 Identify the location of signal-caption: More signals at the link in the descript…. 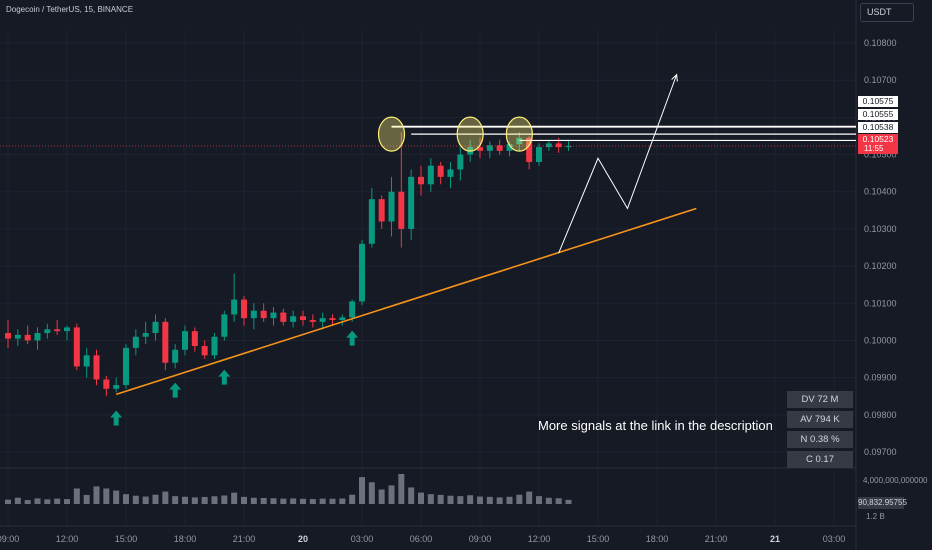
(655, 425).